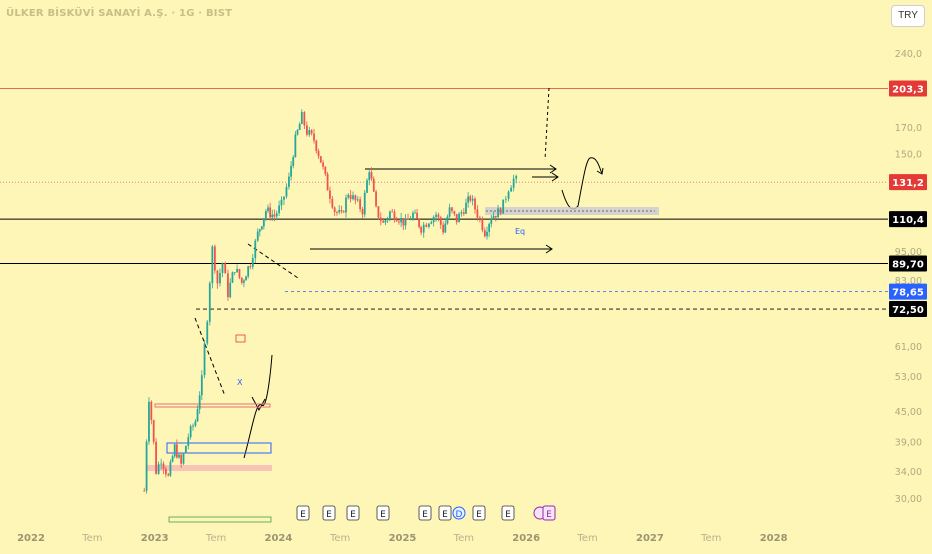 This screenshot has width=932, height=554. What do you see at coordinates (526, 538) in the screenshot?
I see `x-tick-label: 2026` at bounding box center [526, 538].